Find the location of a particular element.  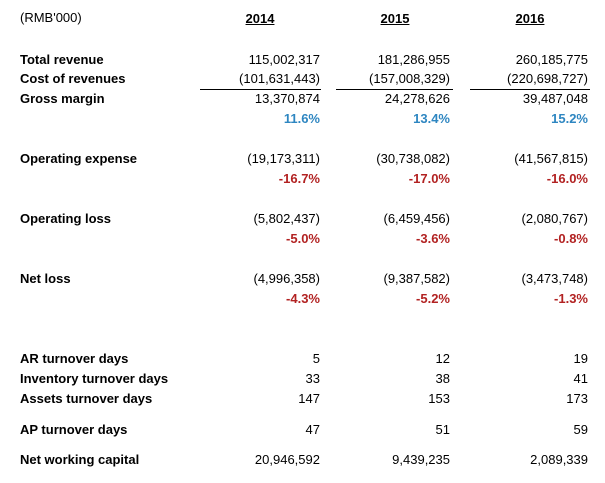

inventory-turnover-days-2016: 41 is located at coordinates (580, 378).